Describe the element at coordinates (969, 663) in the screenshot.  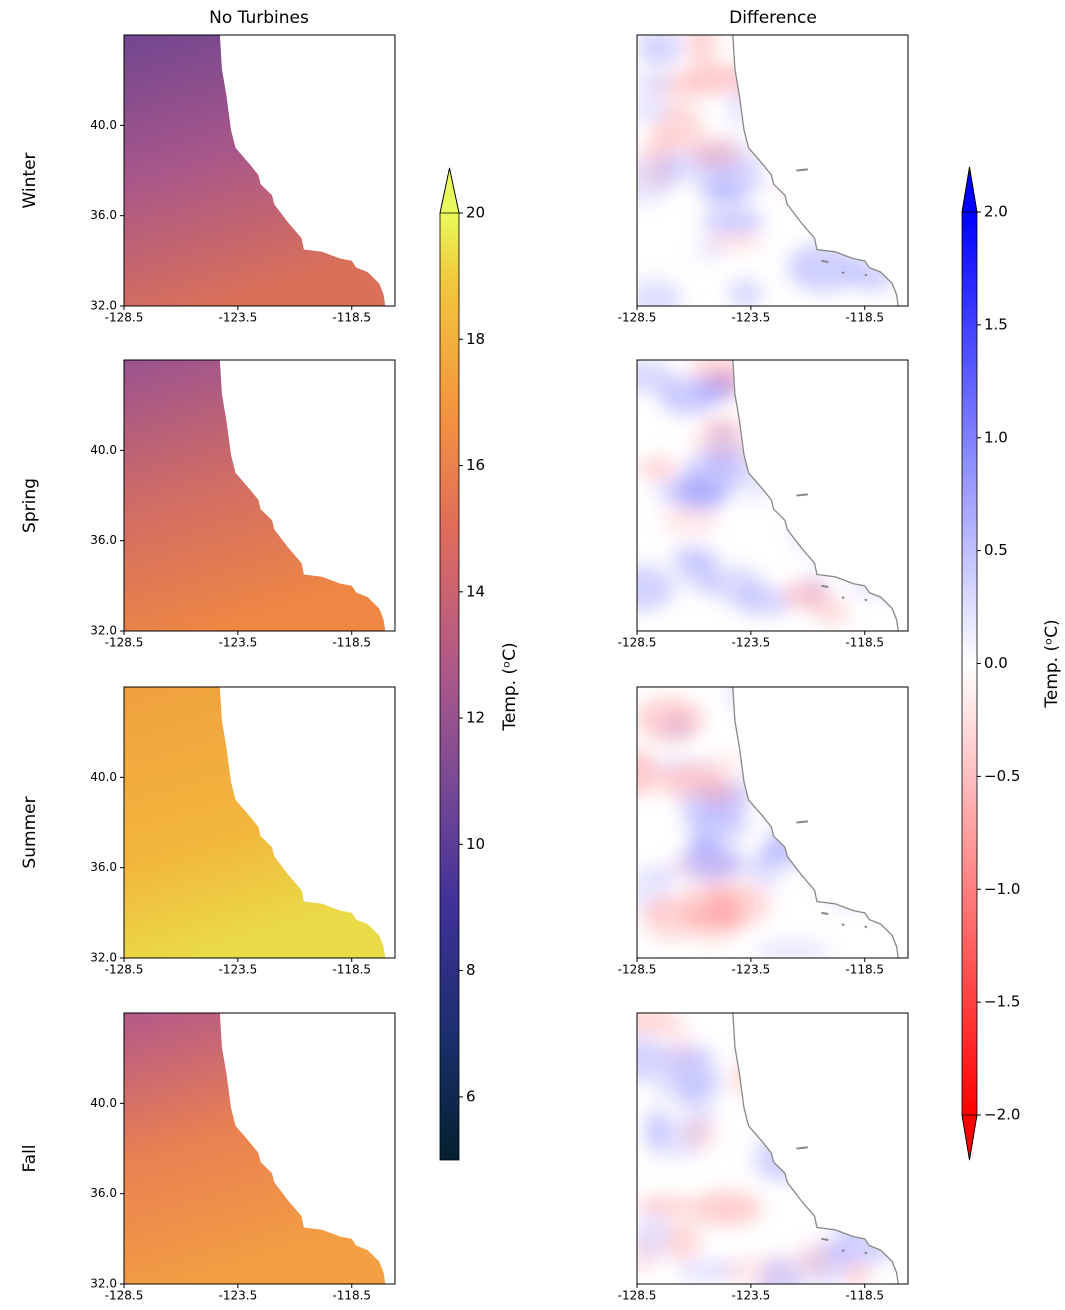
I see `colorbar` at that location.